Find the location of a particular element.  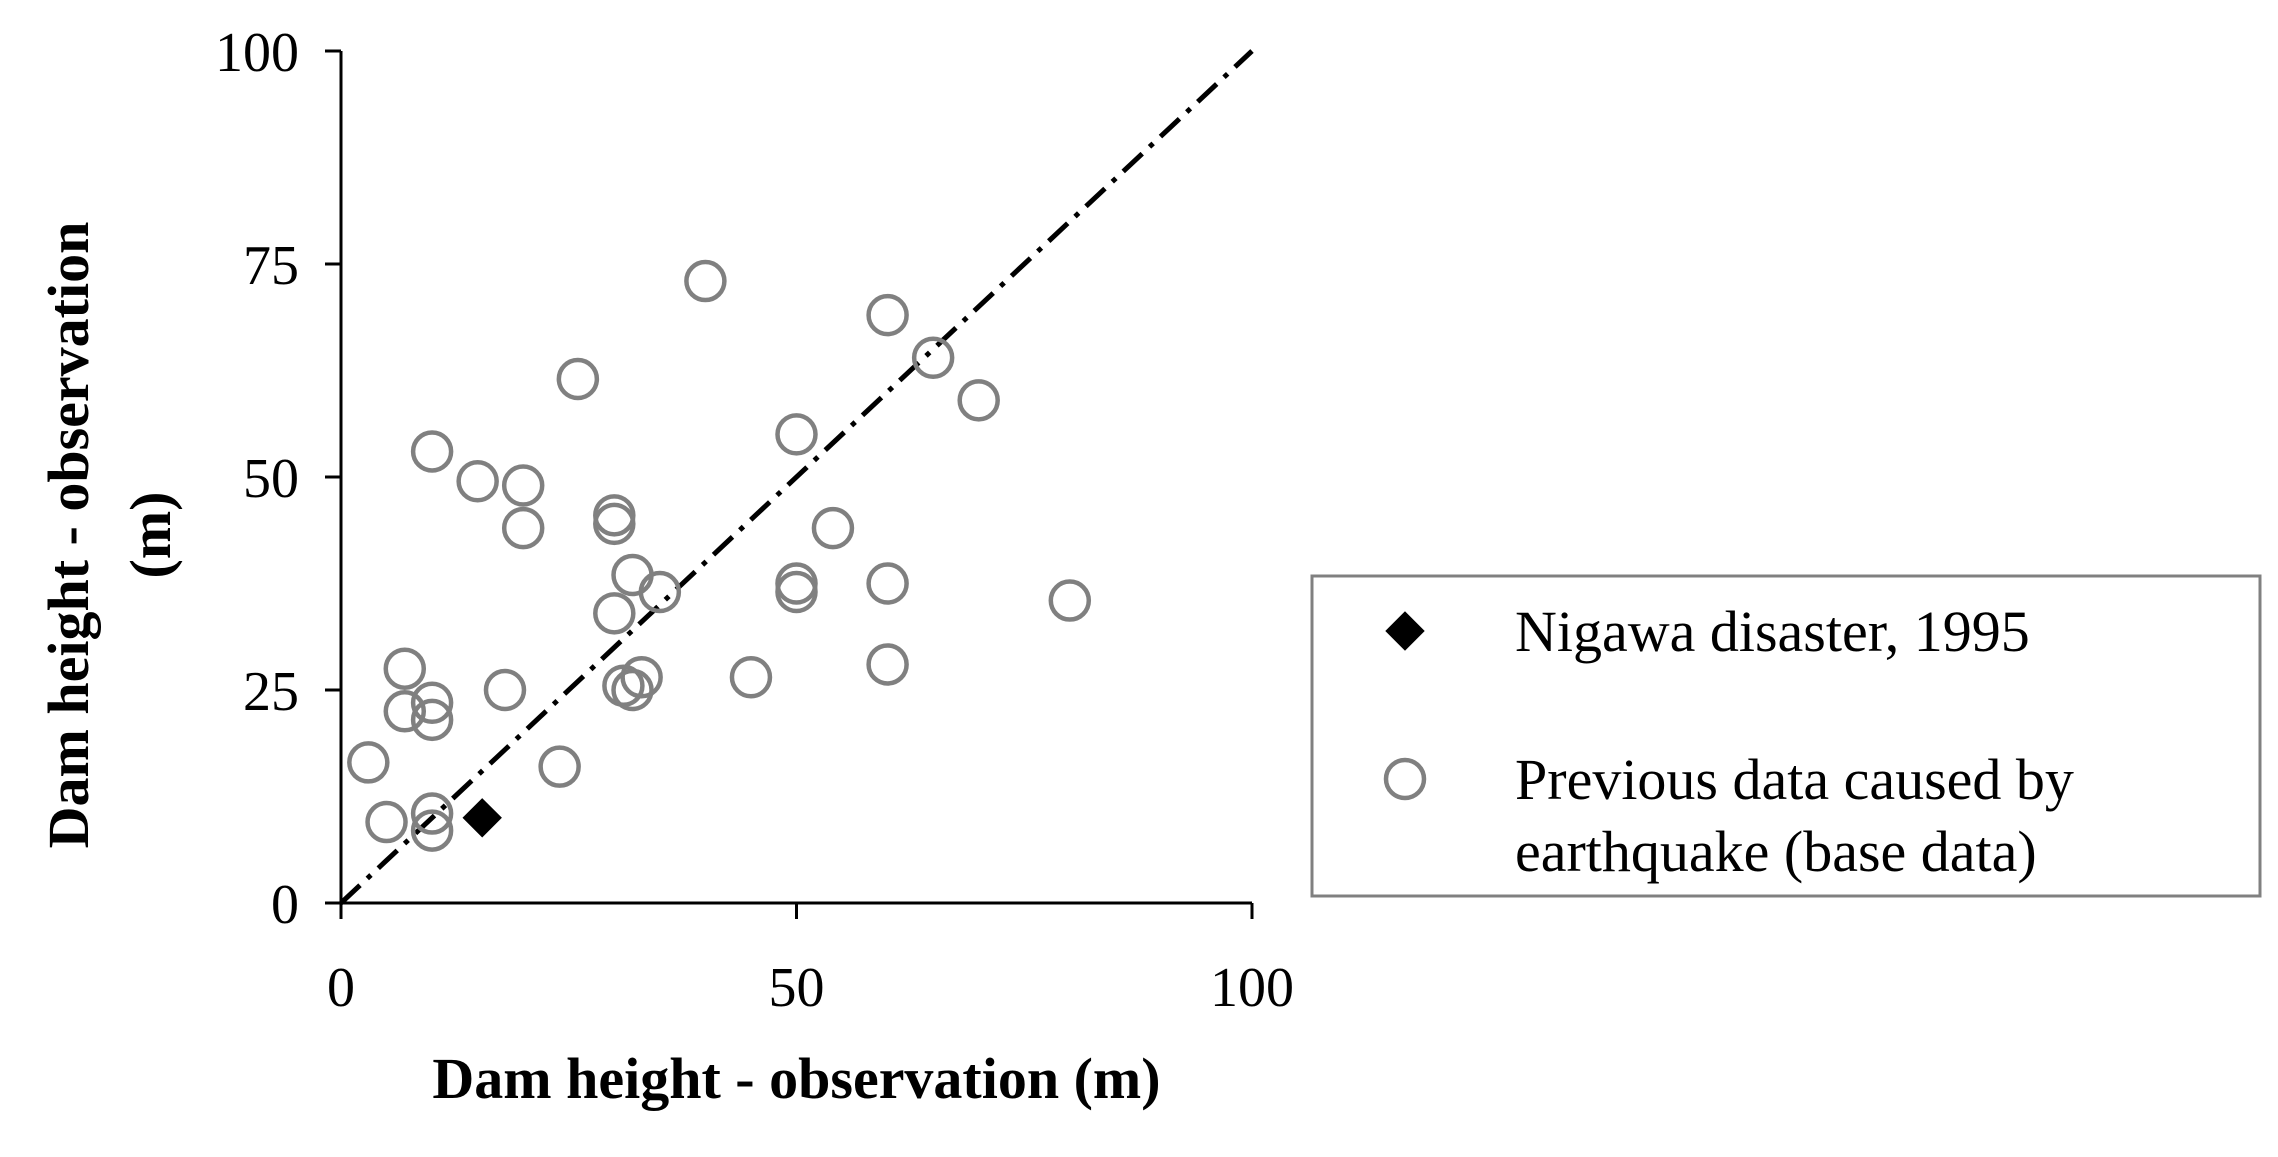

x-axis-title: Dam height - observation (m) is located at coordinates (796, 1078).